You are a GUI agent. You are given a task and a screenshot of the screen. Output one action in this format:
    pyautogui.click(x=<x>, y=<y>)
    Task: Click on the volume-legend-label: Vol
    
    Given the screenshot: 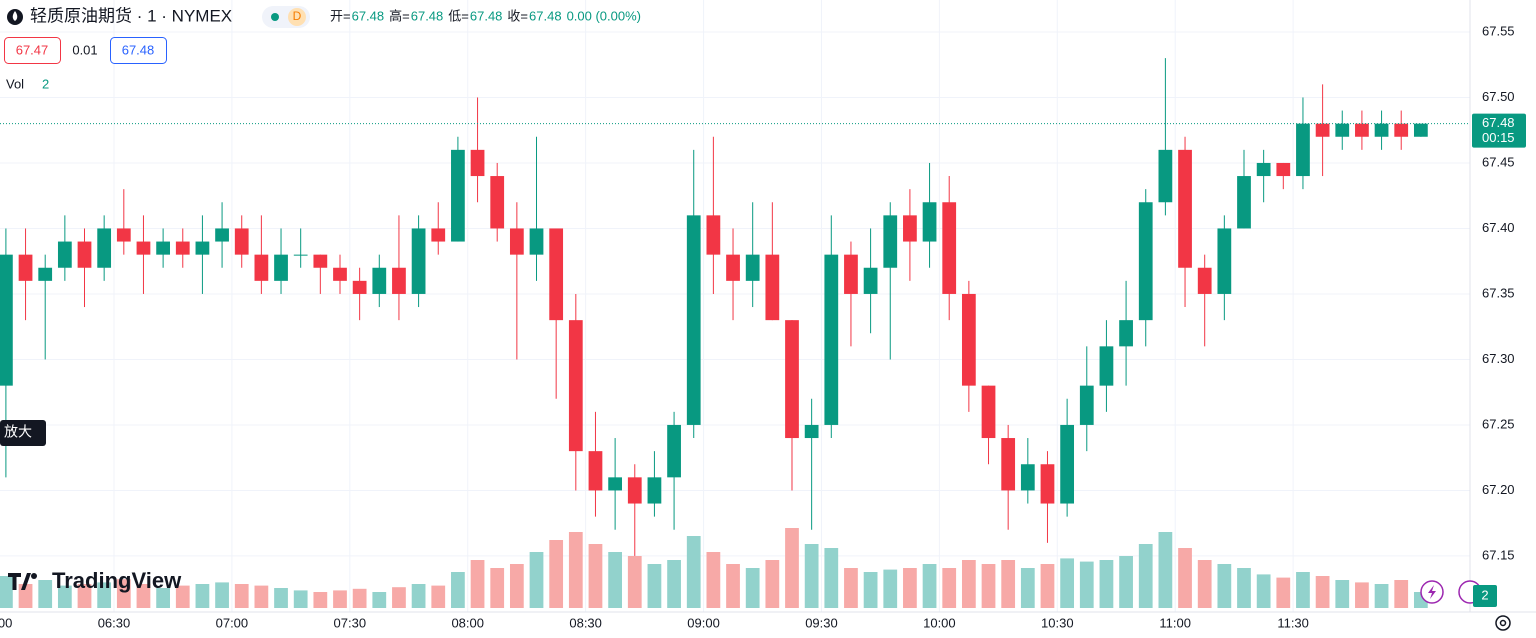 What is the action you would take?
    pyautogui.click(x=15, y=83)
    